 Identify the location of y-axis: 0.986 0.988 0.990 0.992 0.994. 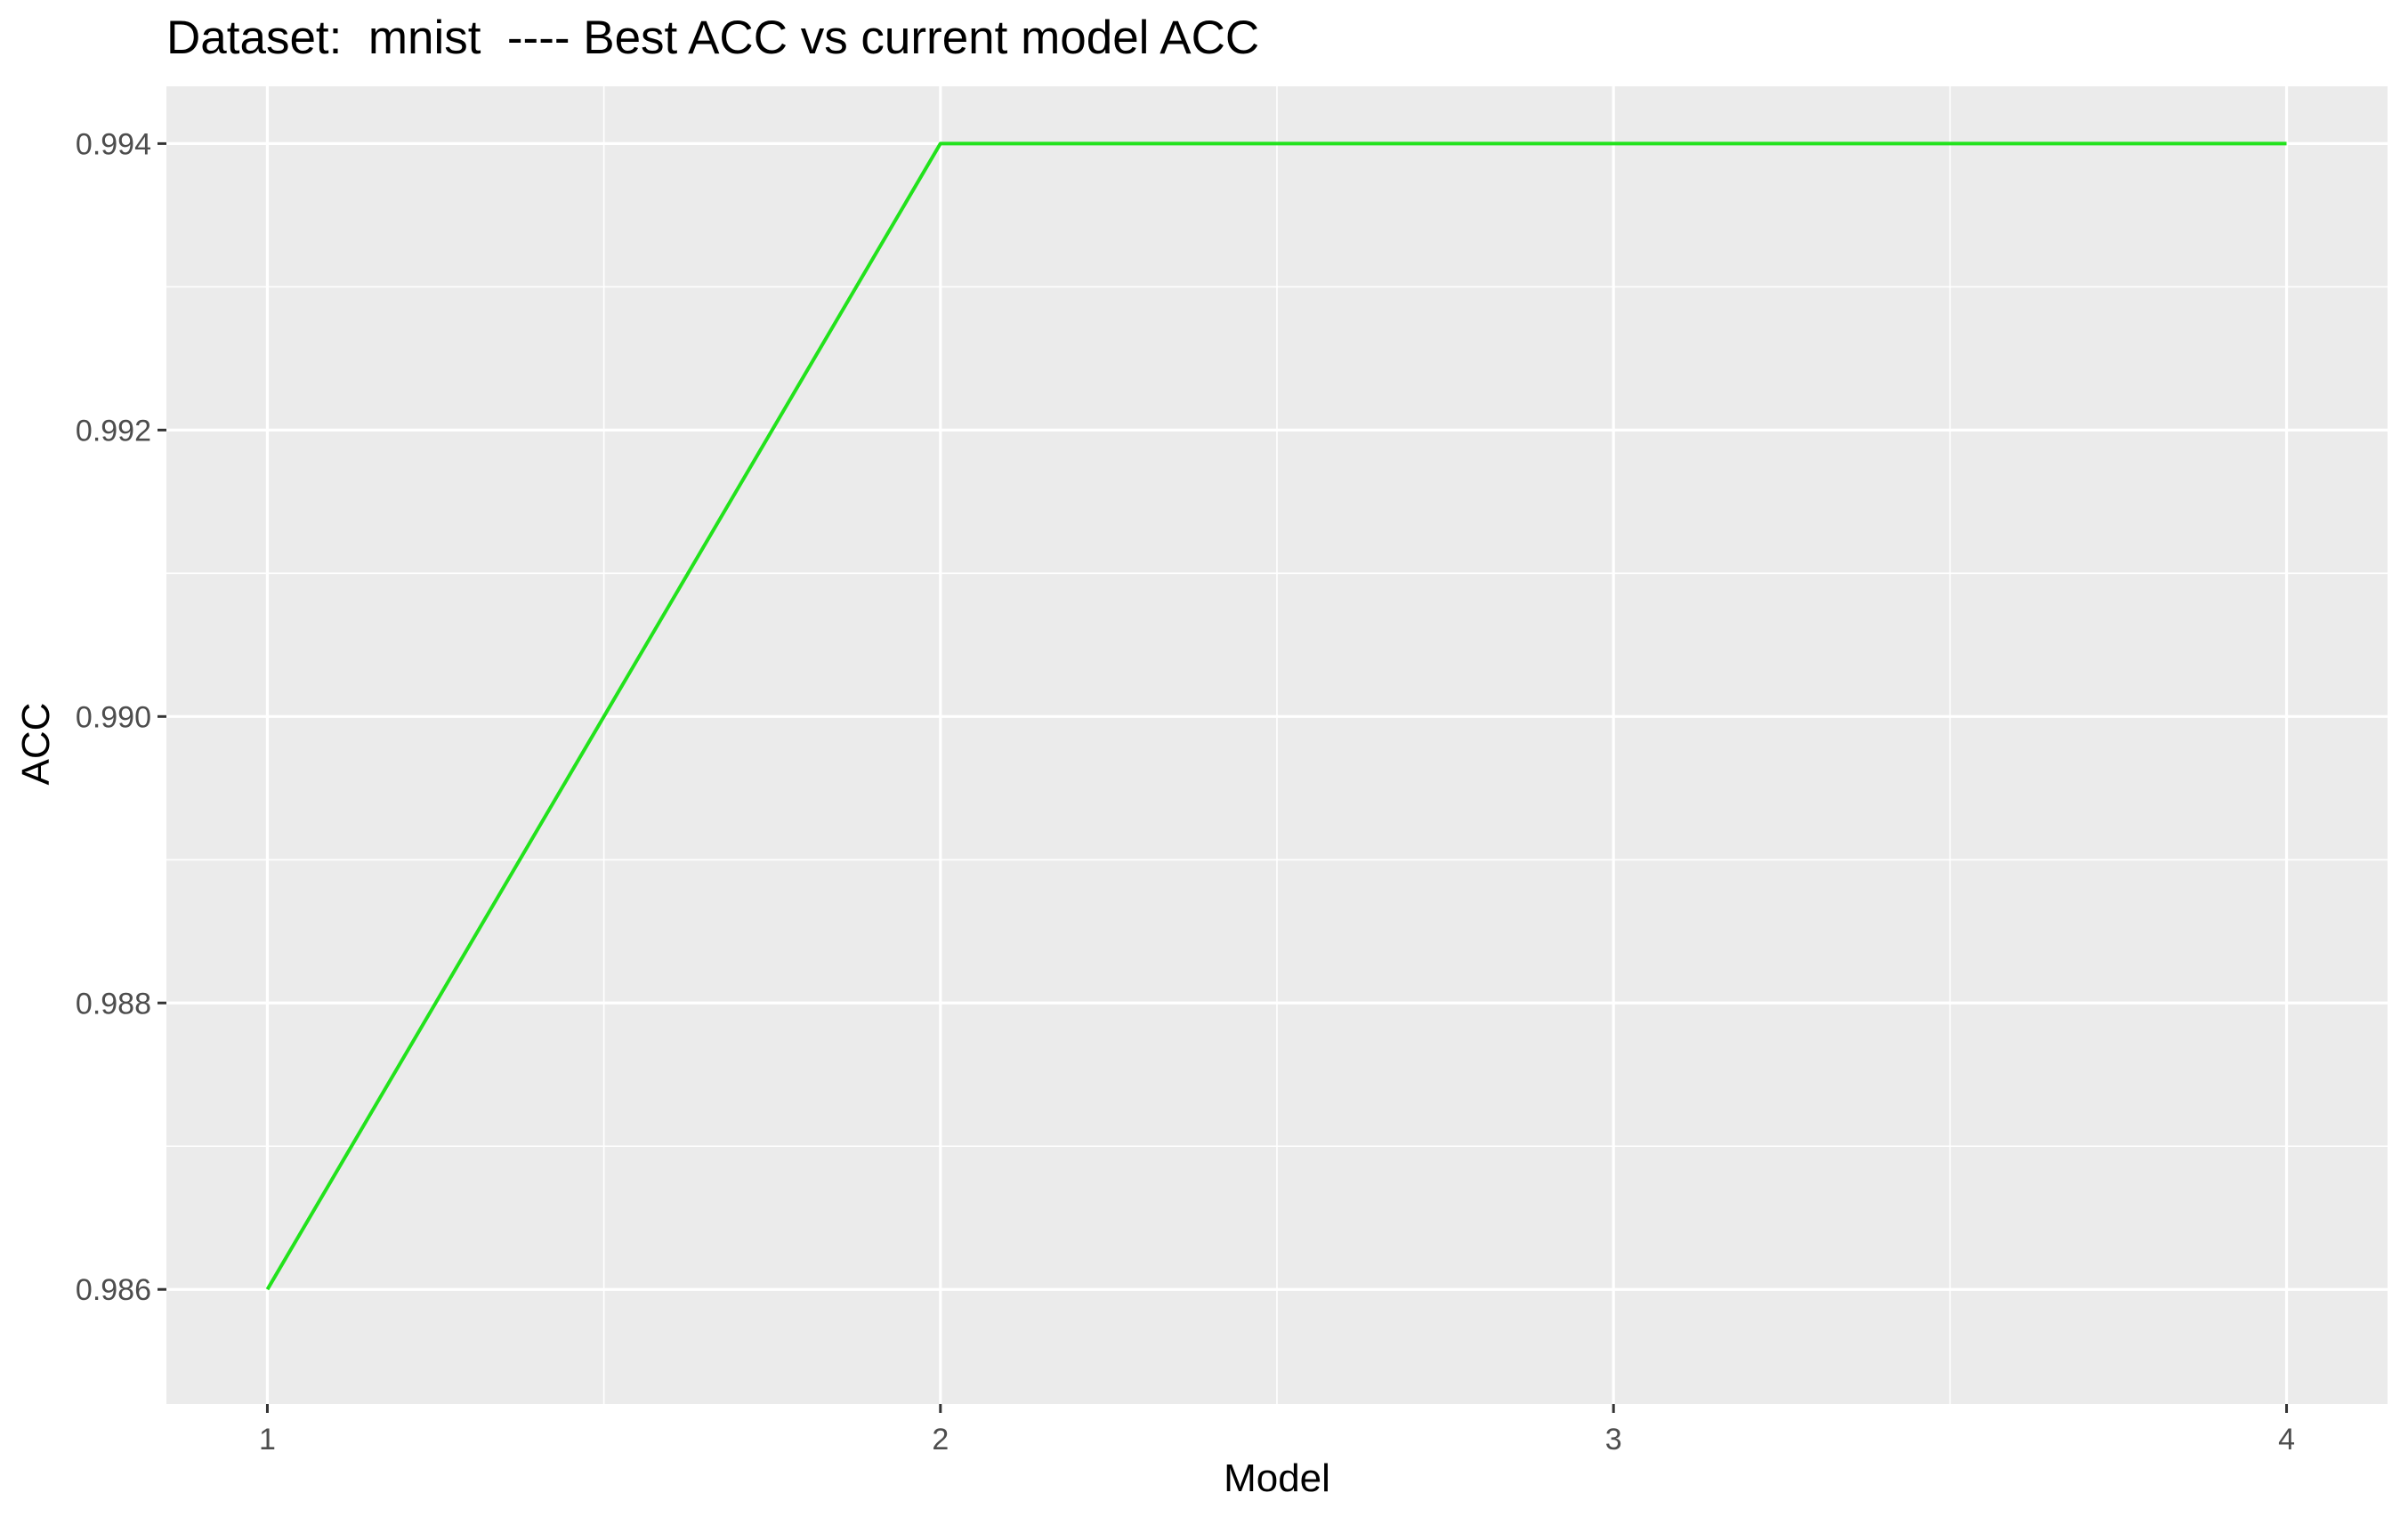
(121, 717).